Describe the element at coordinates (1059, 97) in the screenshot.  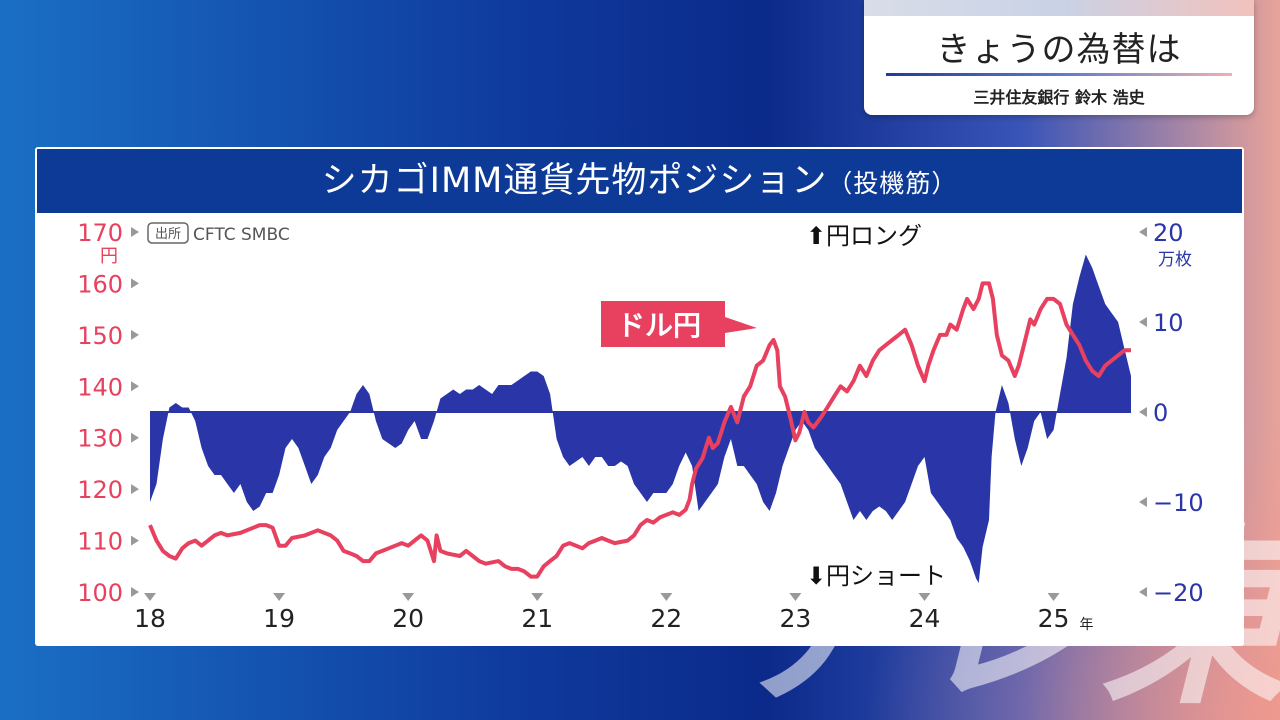
I see `presenter-name: 三井住友銀行 鈴木 浩史` at that location.